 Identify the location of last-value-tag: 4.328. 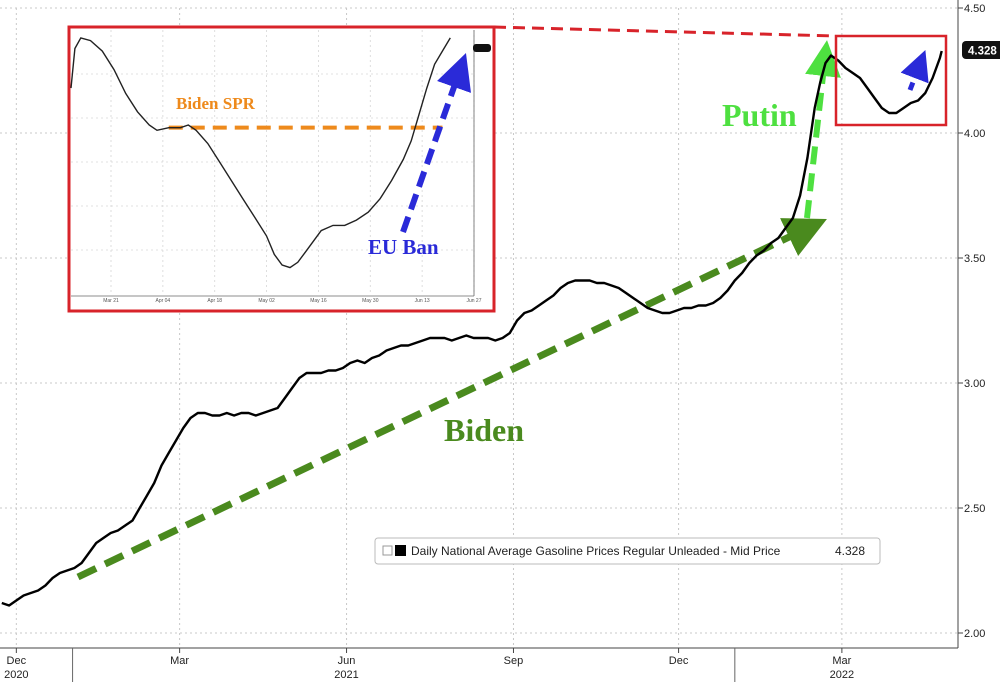
(981, 50).